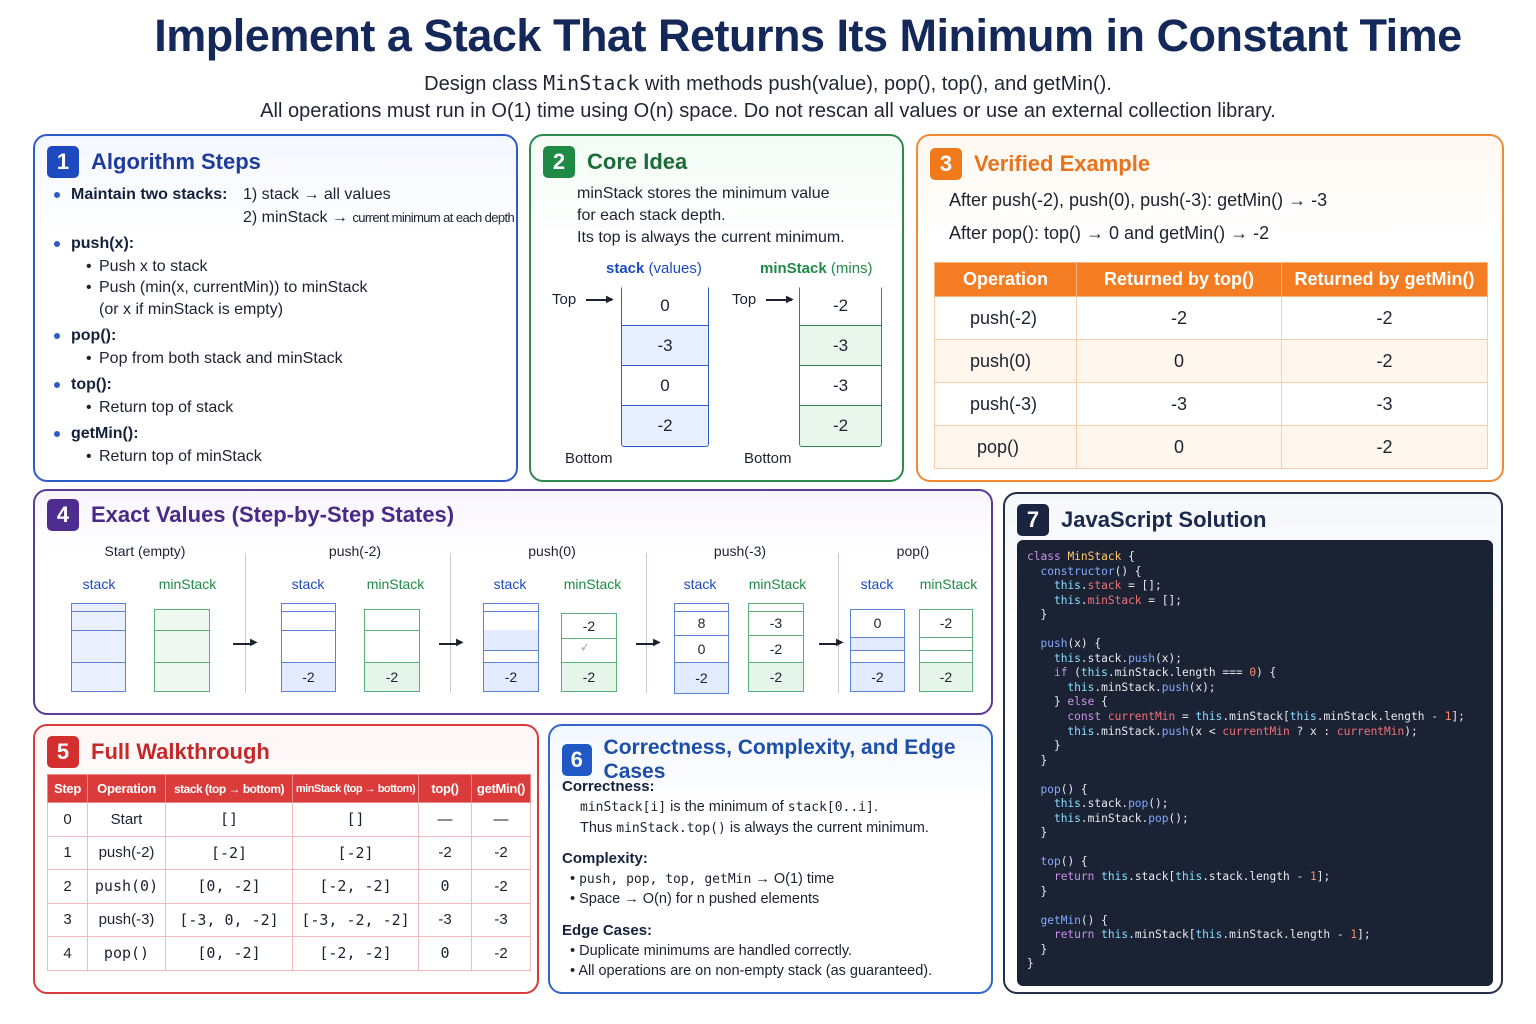 The width and height of the screenshot is (1536, 1024). Describe the element at coordinates (289, 919) in the screenshot. I see `table-row: 3 push(-3) [-3, 0, -2] [-3, -2, -2] -3 -3` at that location.